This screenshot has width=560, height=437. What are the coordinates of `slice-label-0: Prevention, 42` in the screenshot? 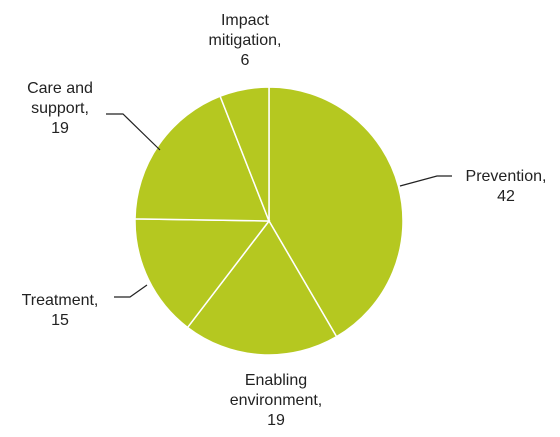 It's located at (506, 186).